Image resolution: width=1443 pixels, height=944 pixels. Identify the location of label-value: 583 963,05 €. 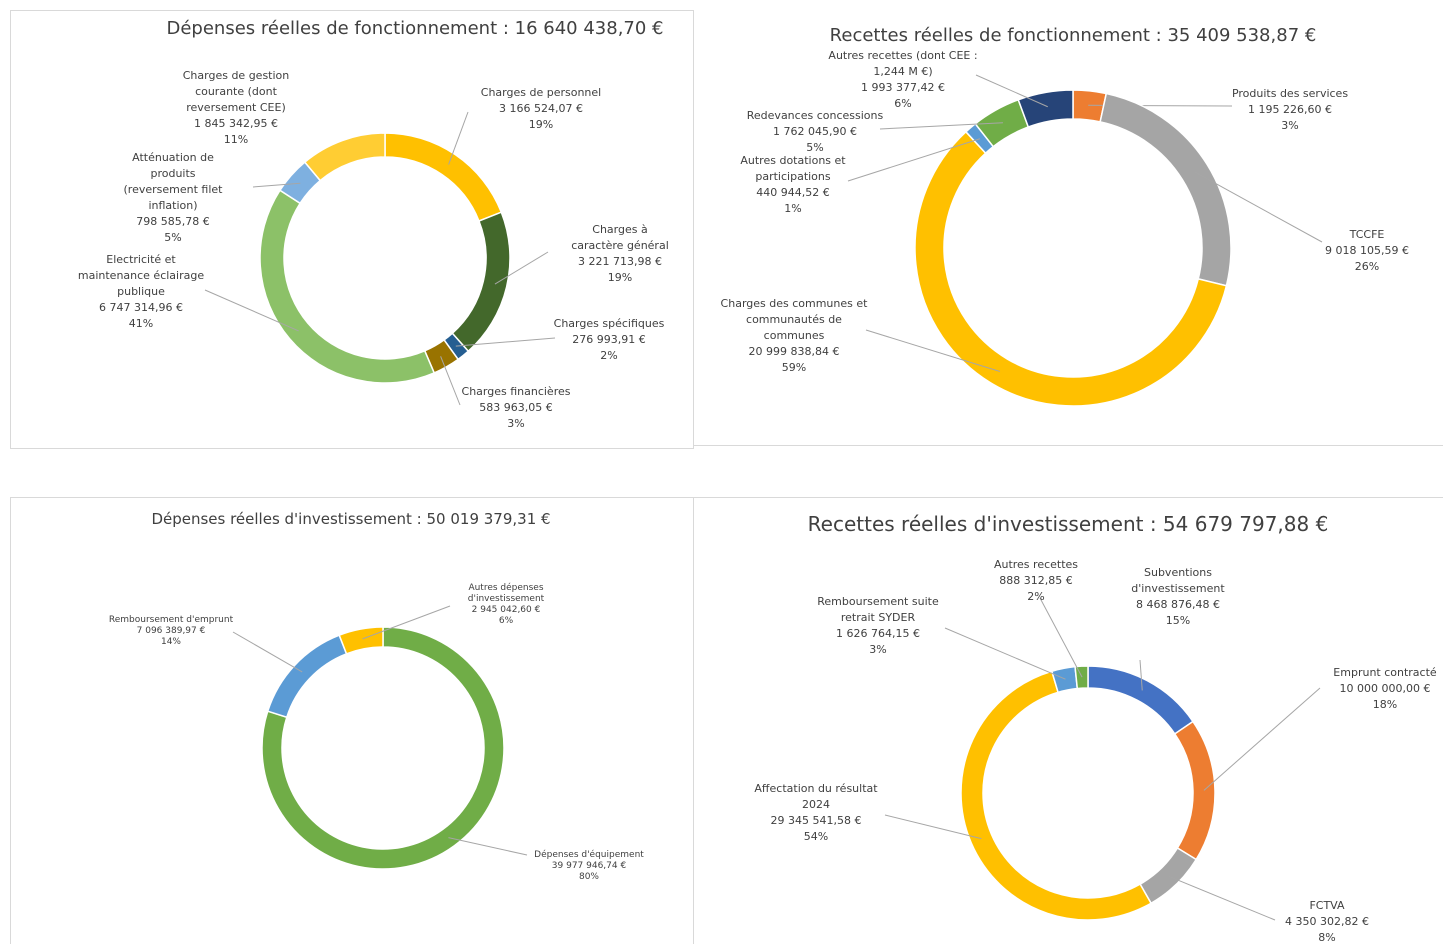
(516, 407).